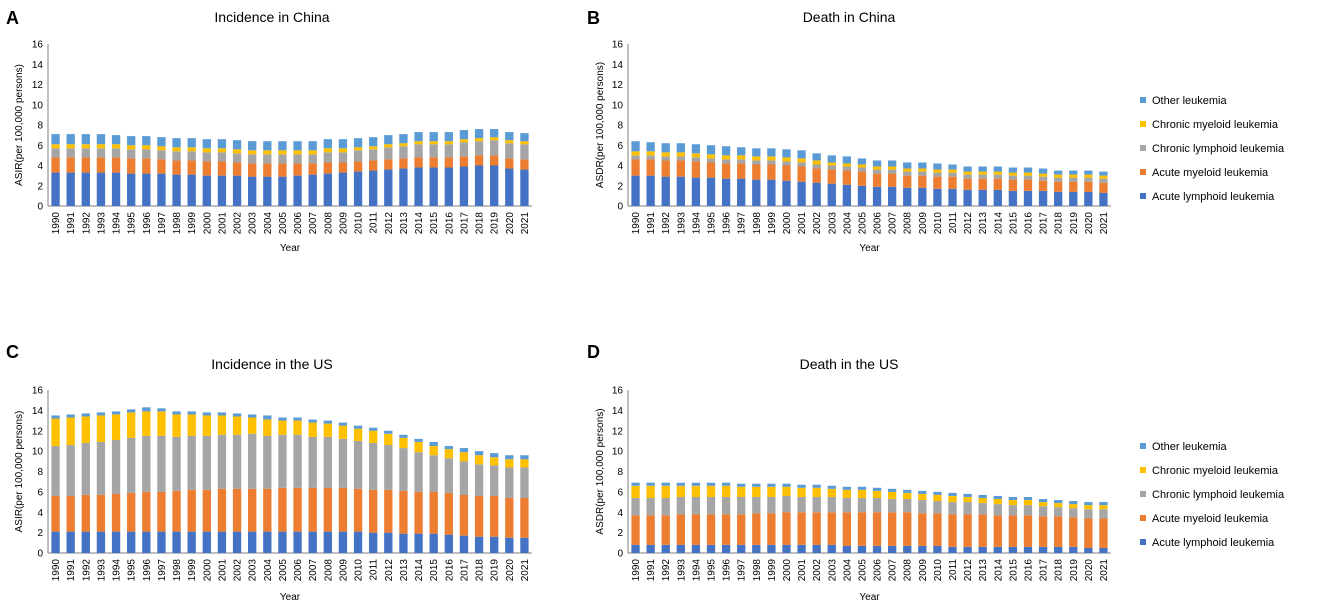  What do you see at coordinates (271, 17) in the screenshot?
I see `chart-title: Incidence in China` at bounding box center [271, 17].